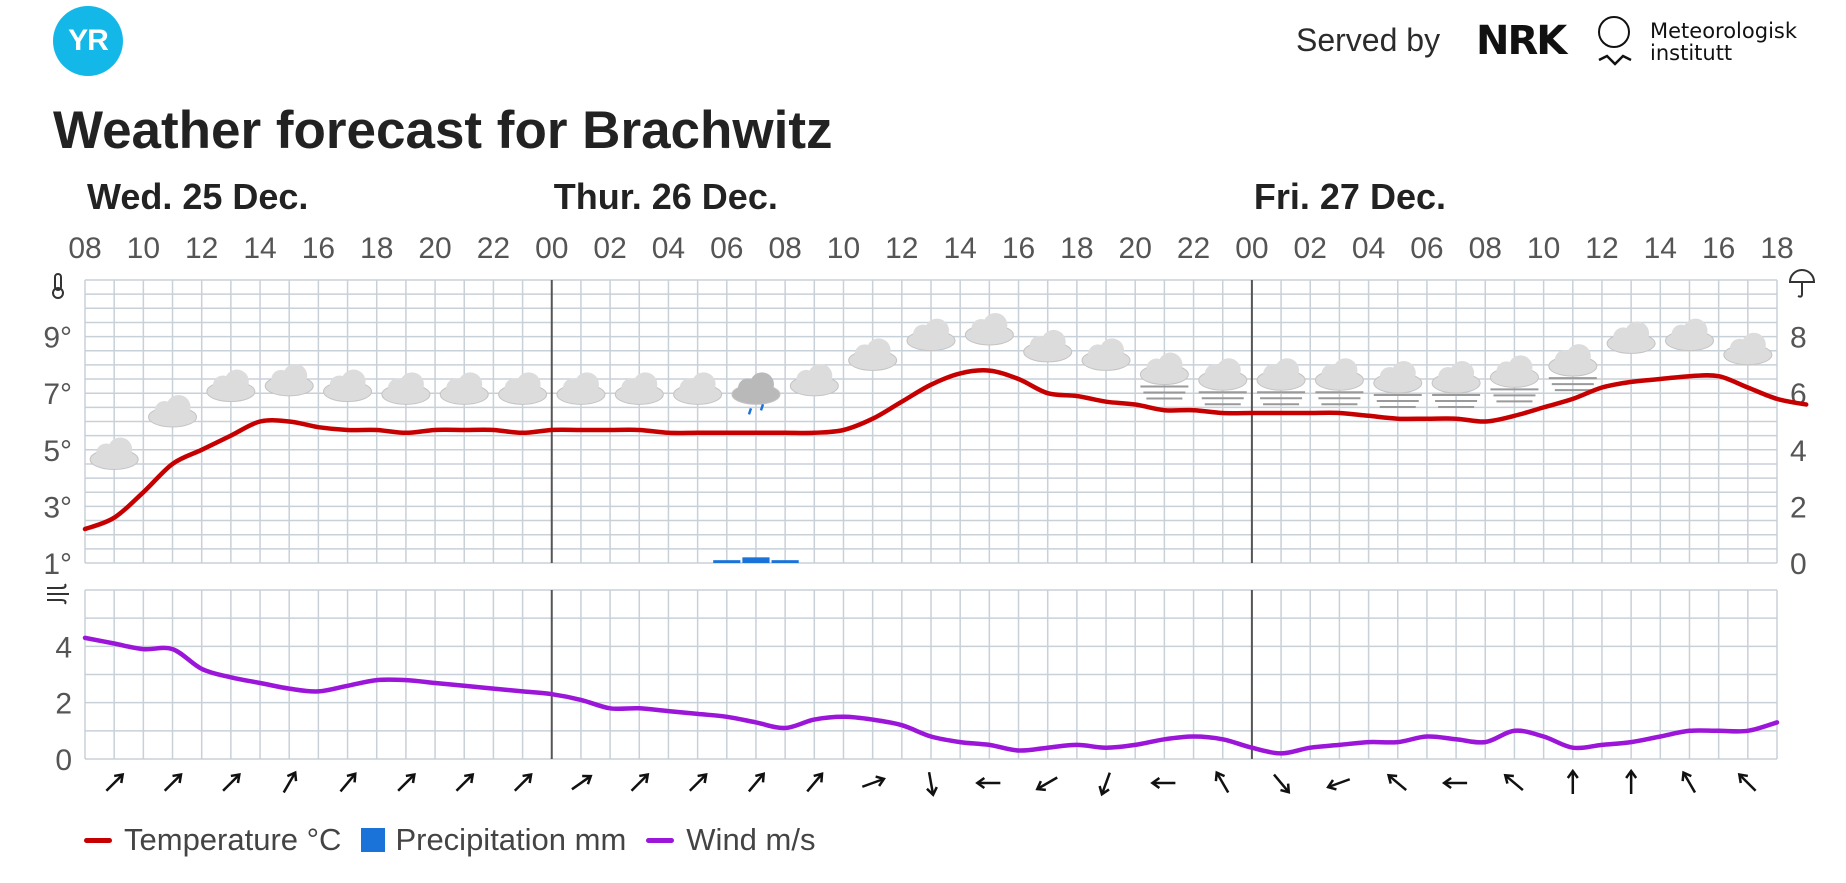  Describe the element at coordinates (233, 839) in the screenshot. I see `legend-temperature-label: Temperature °C` at that location.